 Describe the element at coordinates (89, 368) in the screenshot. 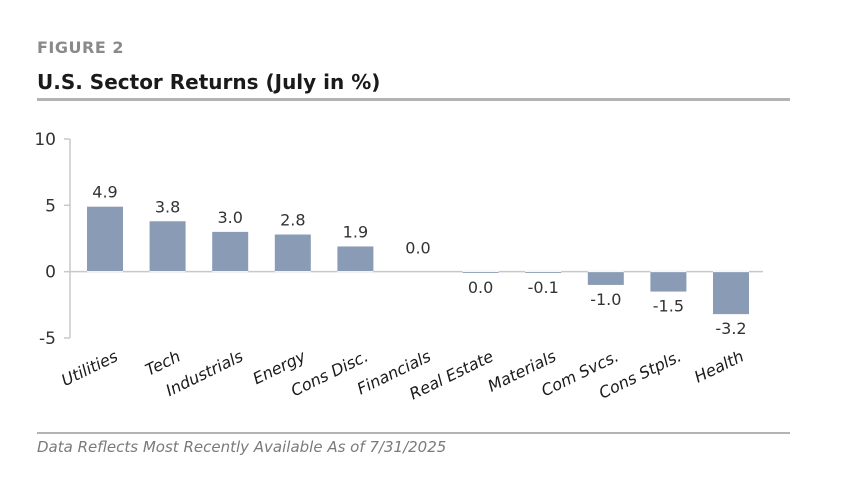

I see `category-label: Utilities` at that location.